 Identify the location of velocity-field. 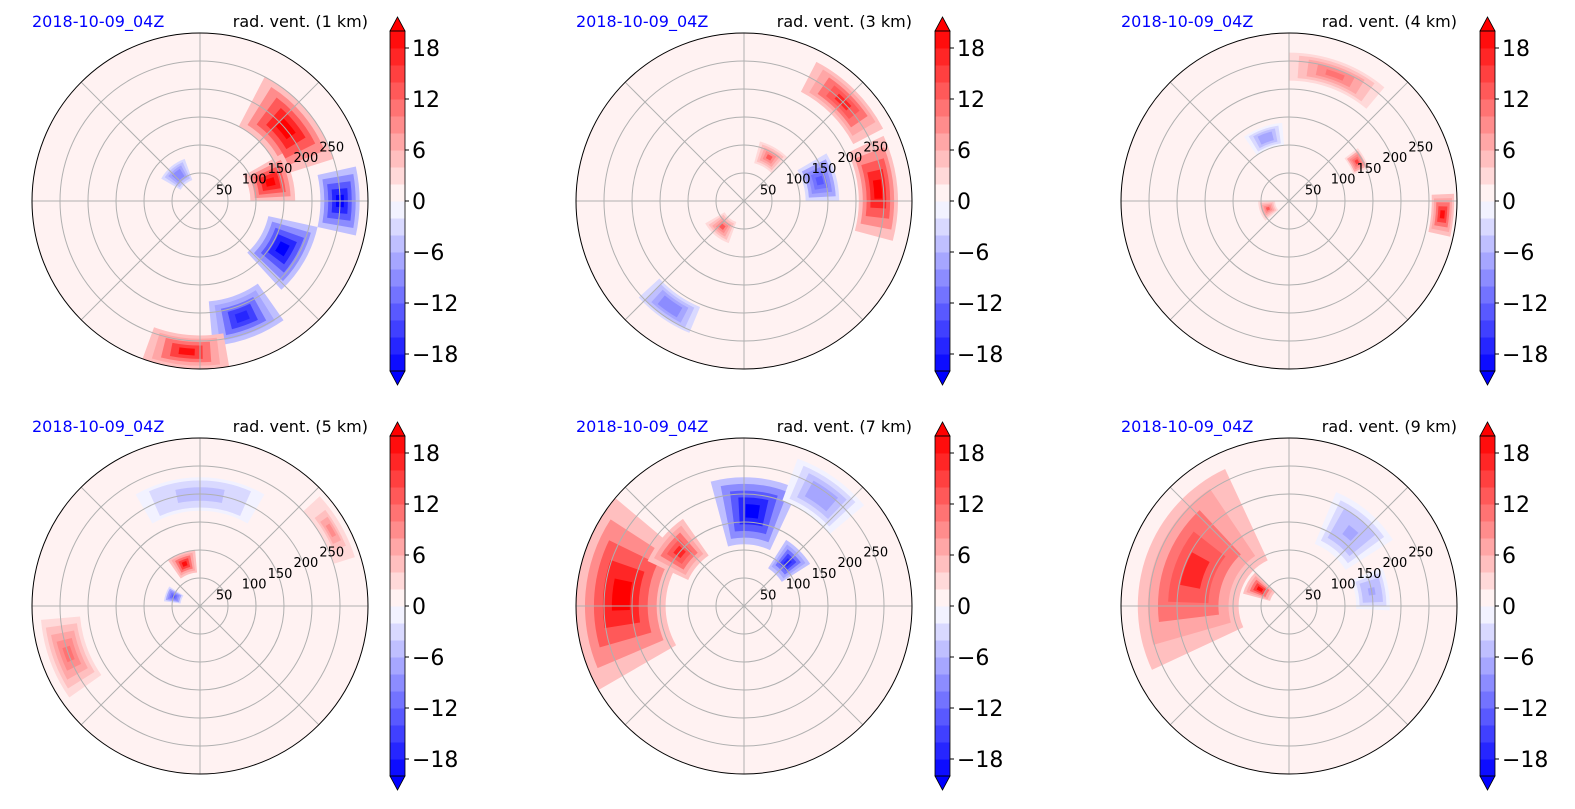
(1349, 144).